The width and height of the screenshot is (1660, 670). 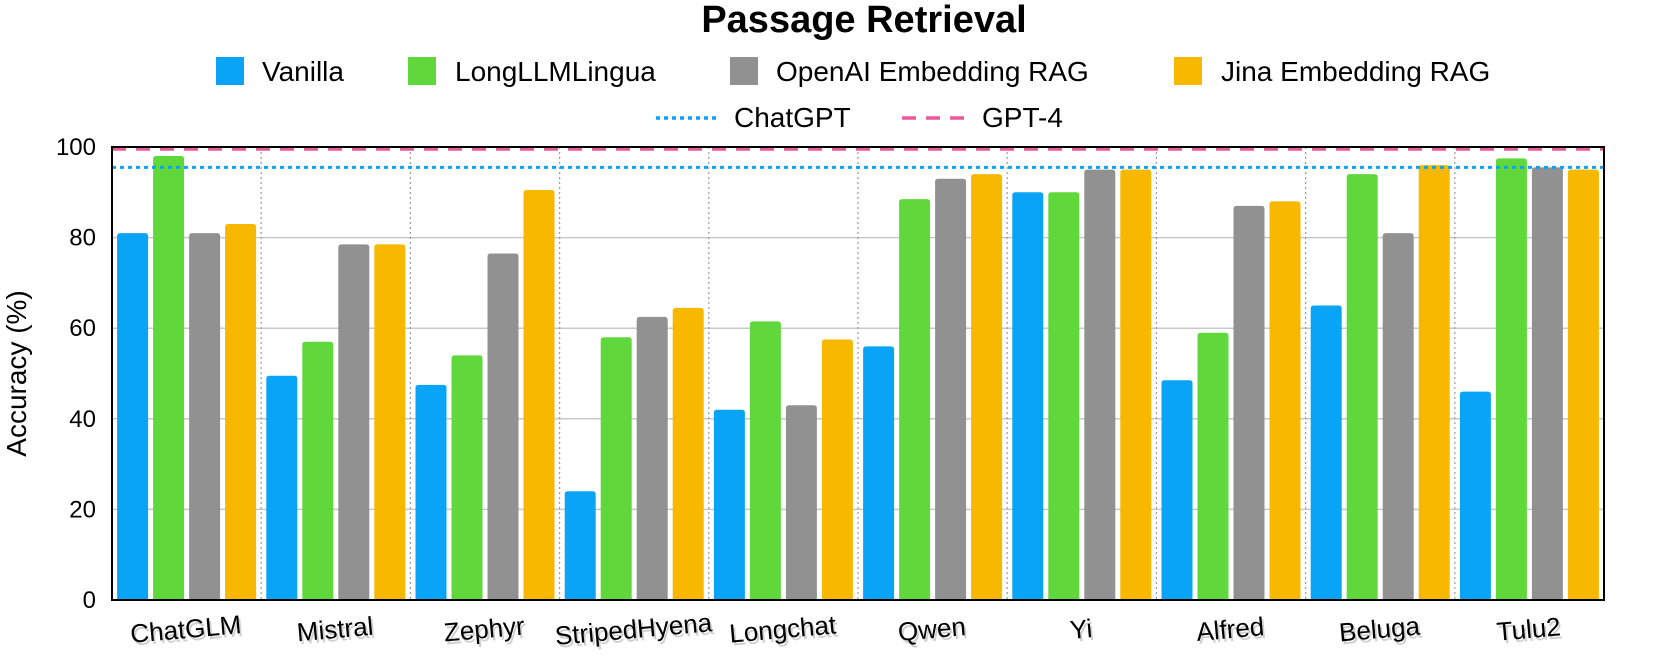 I want to click on x-tick-label: Yi, so click(x=1081, y=629).